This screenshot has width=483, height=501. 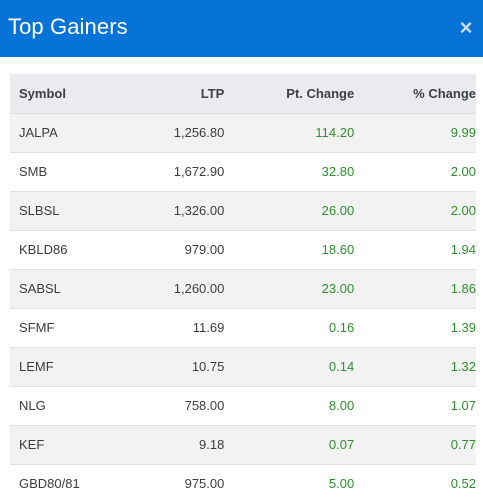 I want to click on table-row: GBD80/81 975.00 5.00 0.52, so click(x=243, y=482).